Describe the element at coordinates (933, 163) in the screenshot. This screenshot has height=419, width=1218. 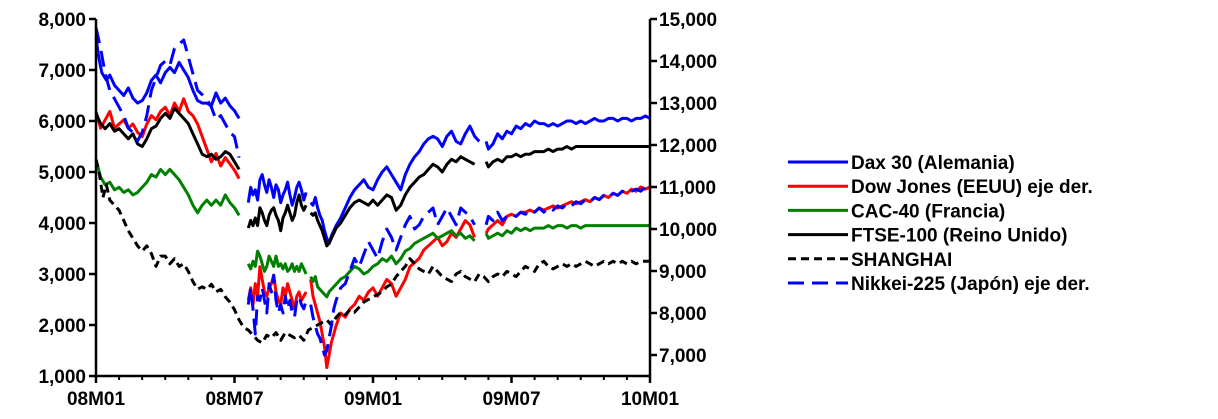
I see `legend-label: Dax 30 (Alemania)` at that location.